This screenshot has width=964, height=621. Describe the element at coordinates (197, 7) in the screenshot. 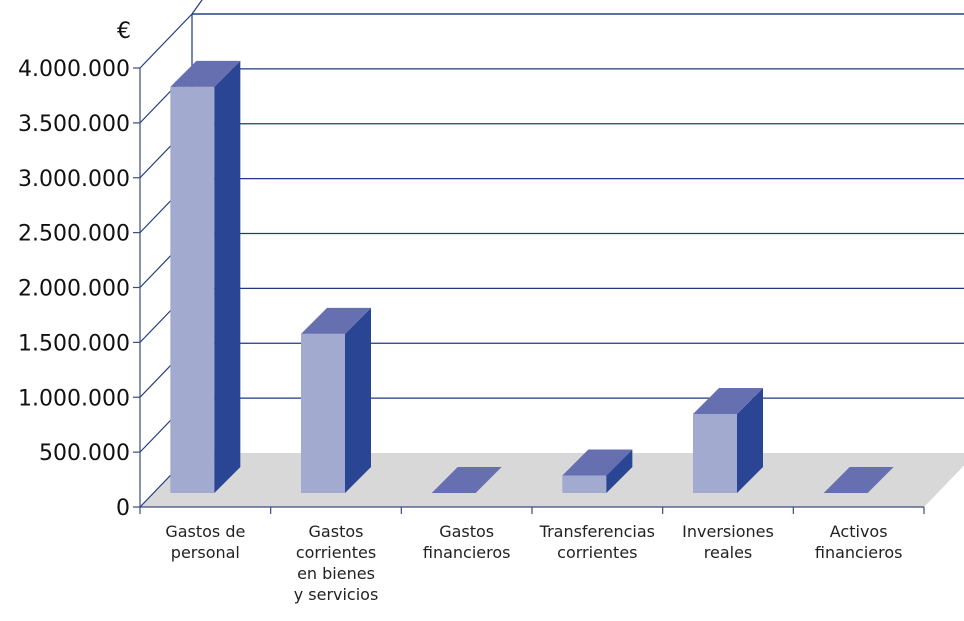

I see `gridline-depth-top` at that location.